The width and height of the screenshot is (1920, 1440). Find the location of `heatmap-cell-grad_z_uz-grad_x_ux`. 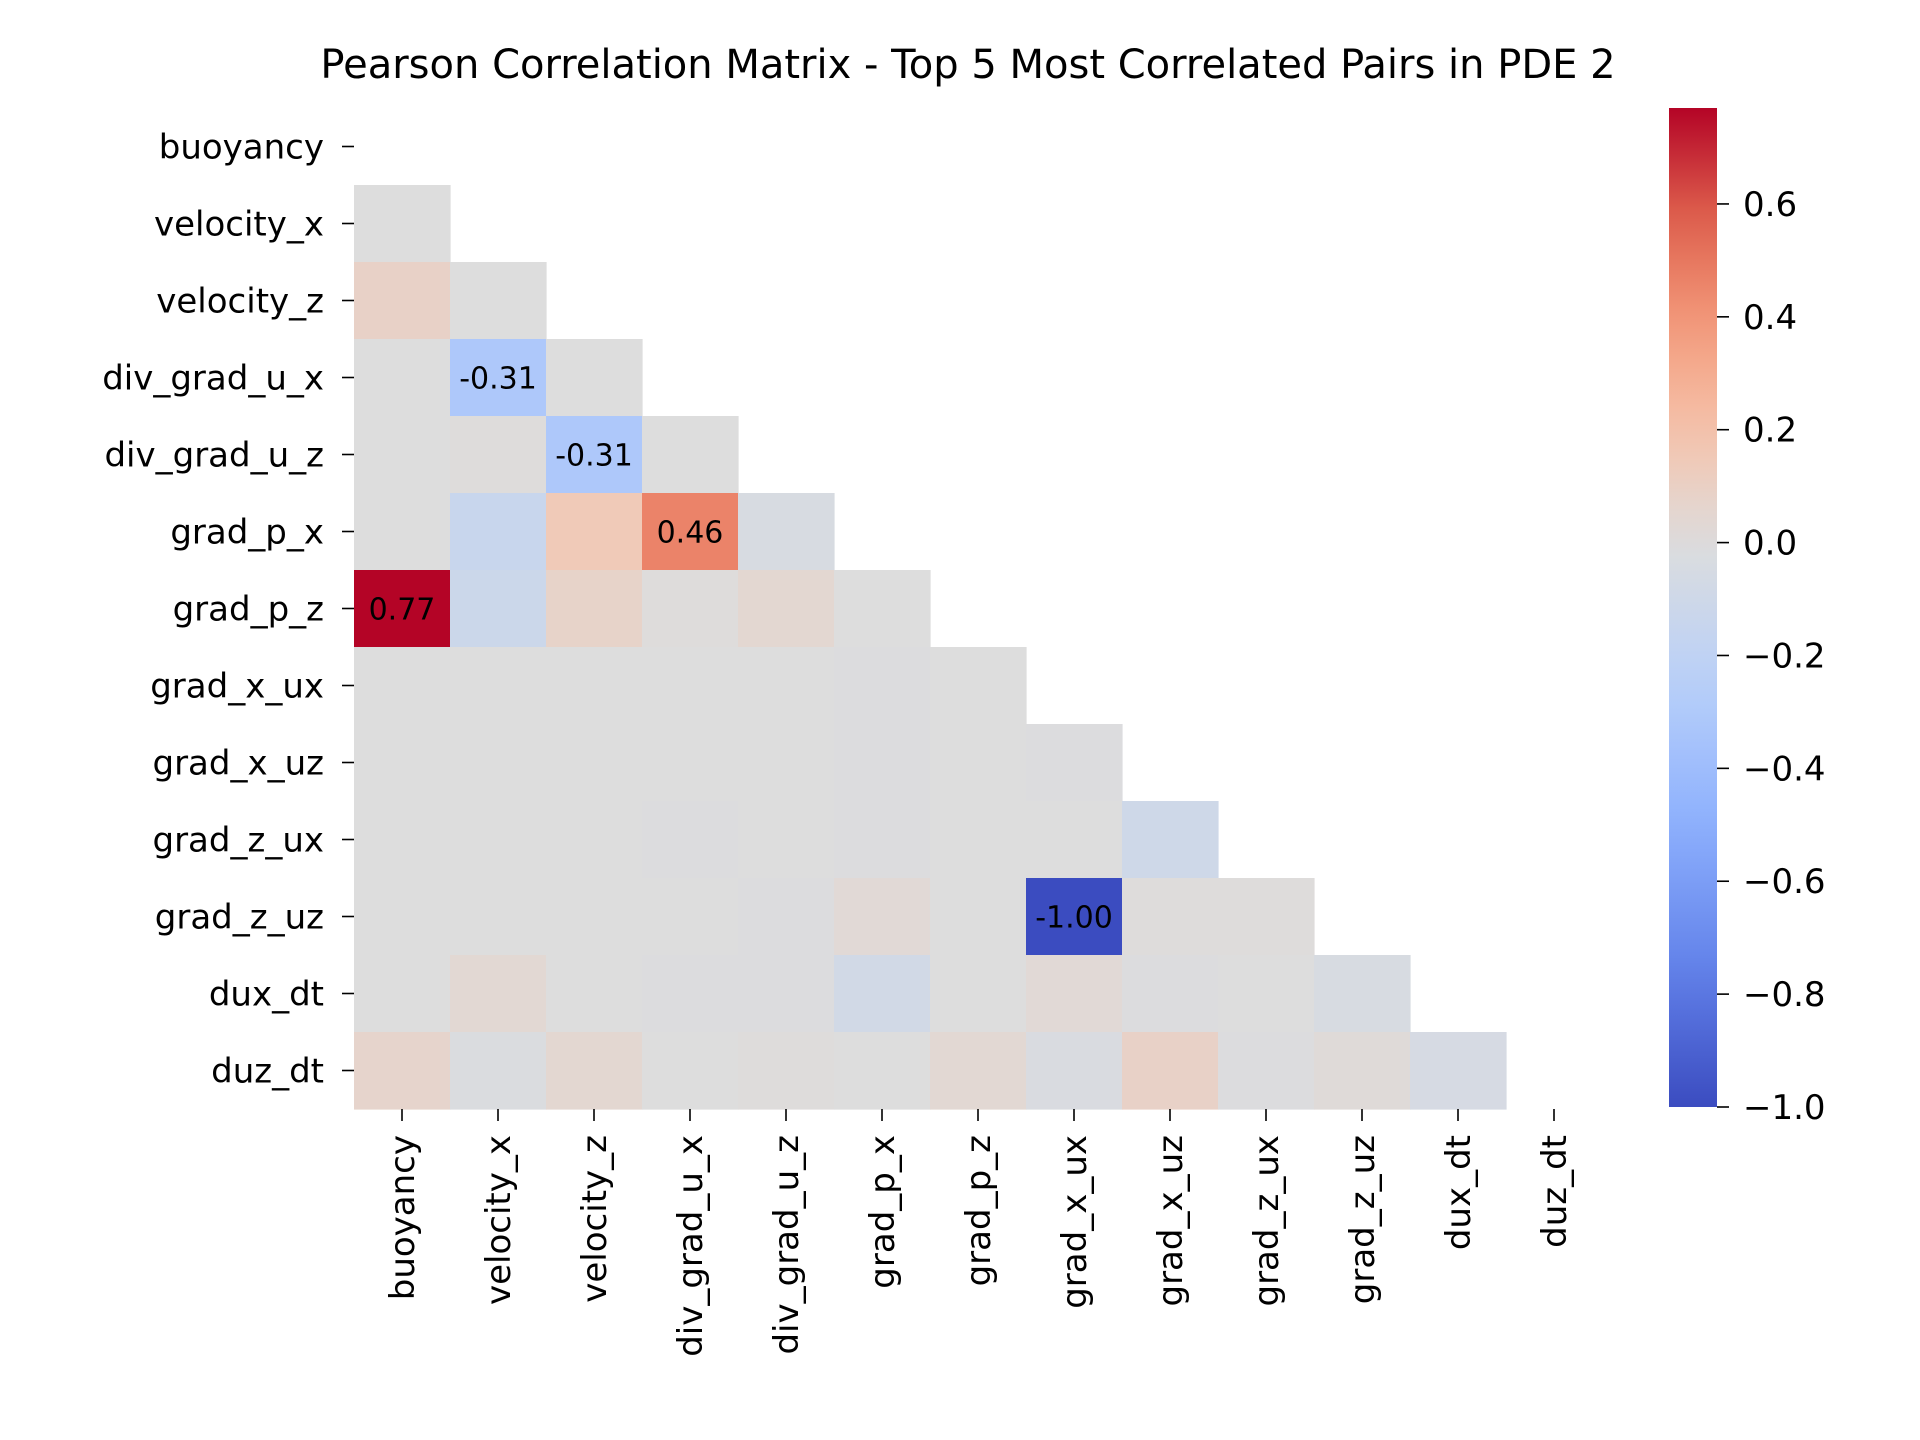

heatmap-cell-grad_z_uz-grad_x_ux is located at coordinates (1074, 917).